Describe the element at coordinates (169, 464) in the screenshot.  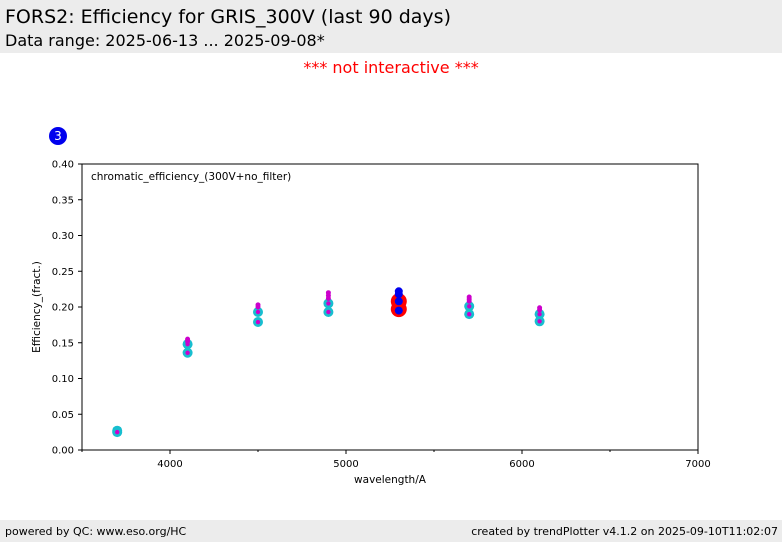
I see `x-tick-label: 4000` at that location.